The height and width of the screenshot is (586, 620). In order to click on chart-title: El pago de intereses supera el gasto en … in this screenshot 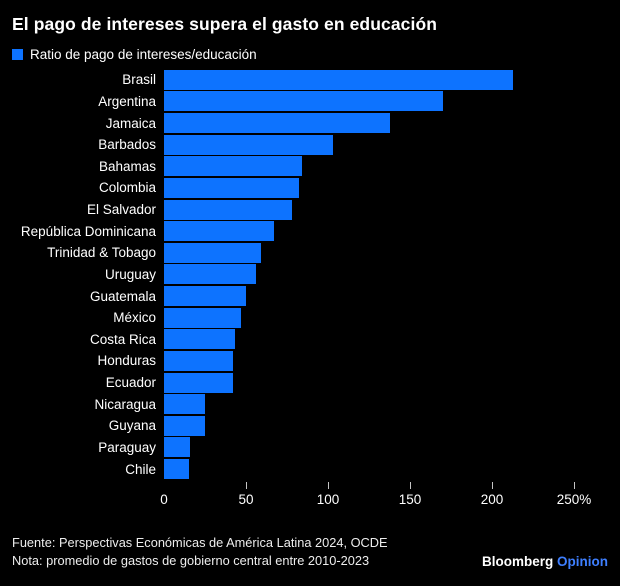, I will do `click(225, 24)`.